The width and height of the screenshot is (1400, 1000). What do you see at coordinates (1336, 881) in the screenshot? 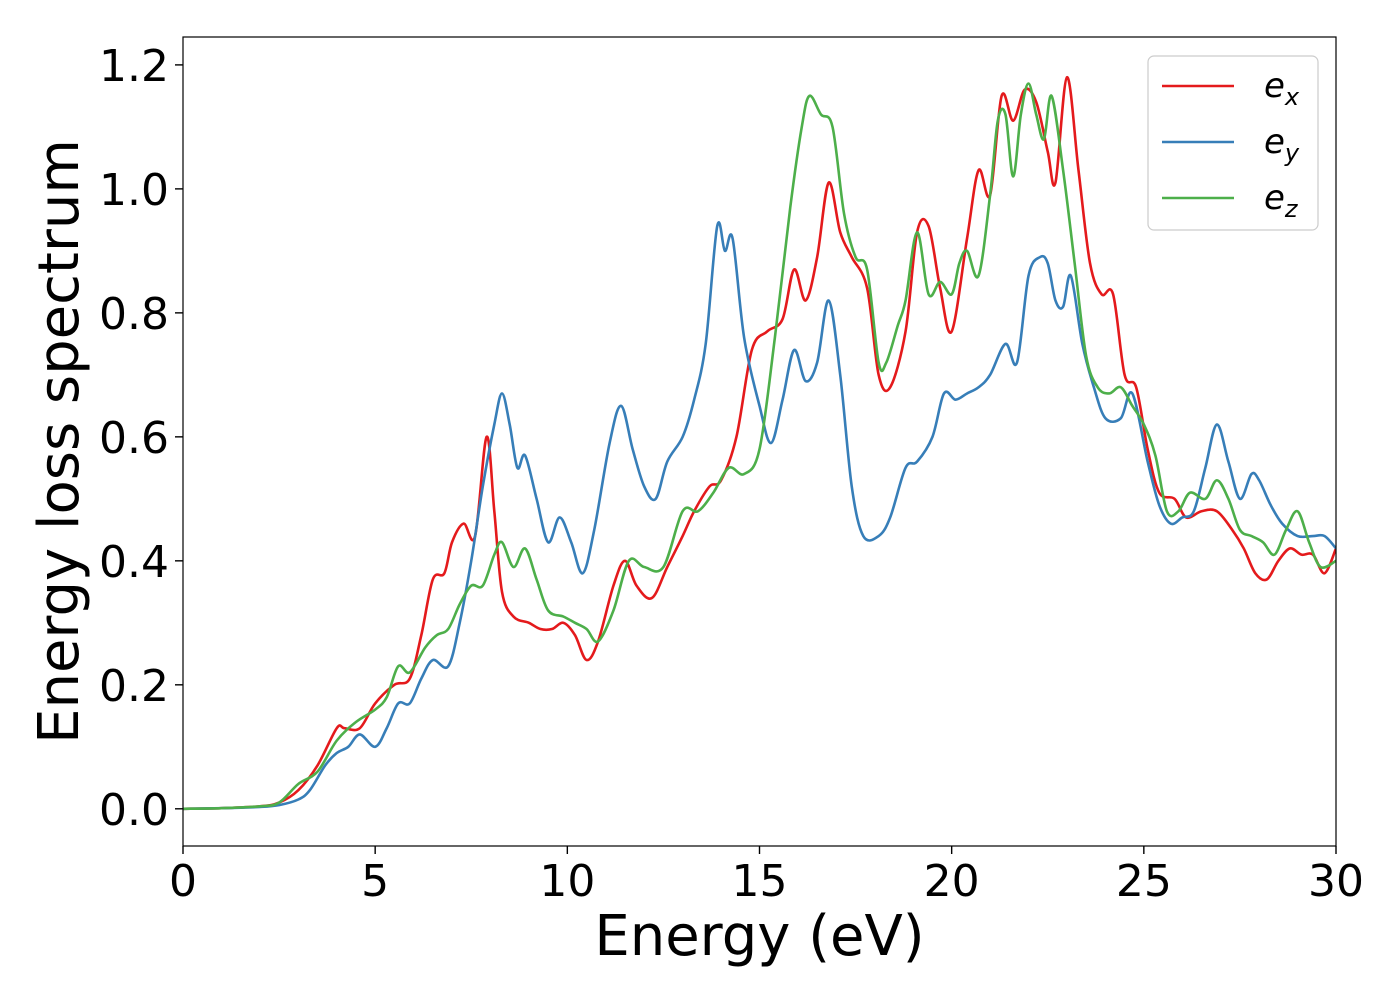
I see `x-tick-label: 30` at bounding box center [1336, 881].